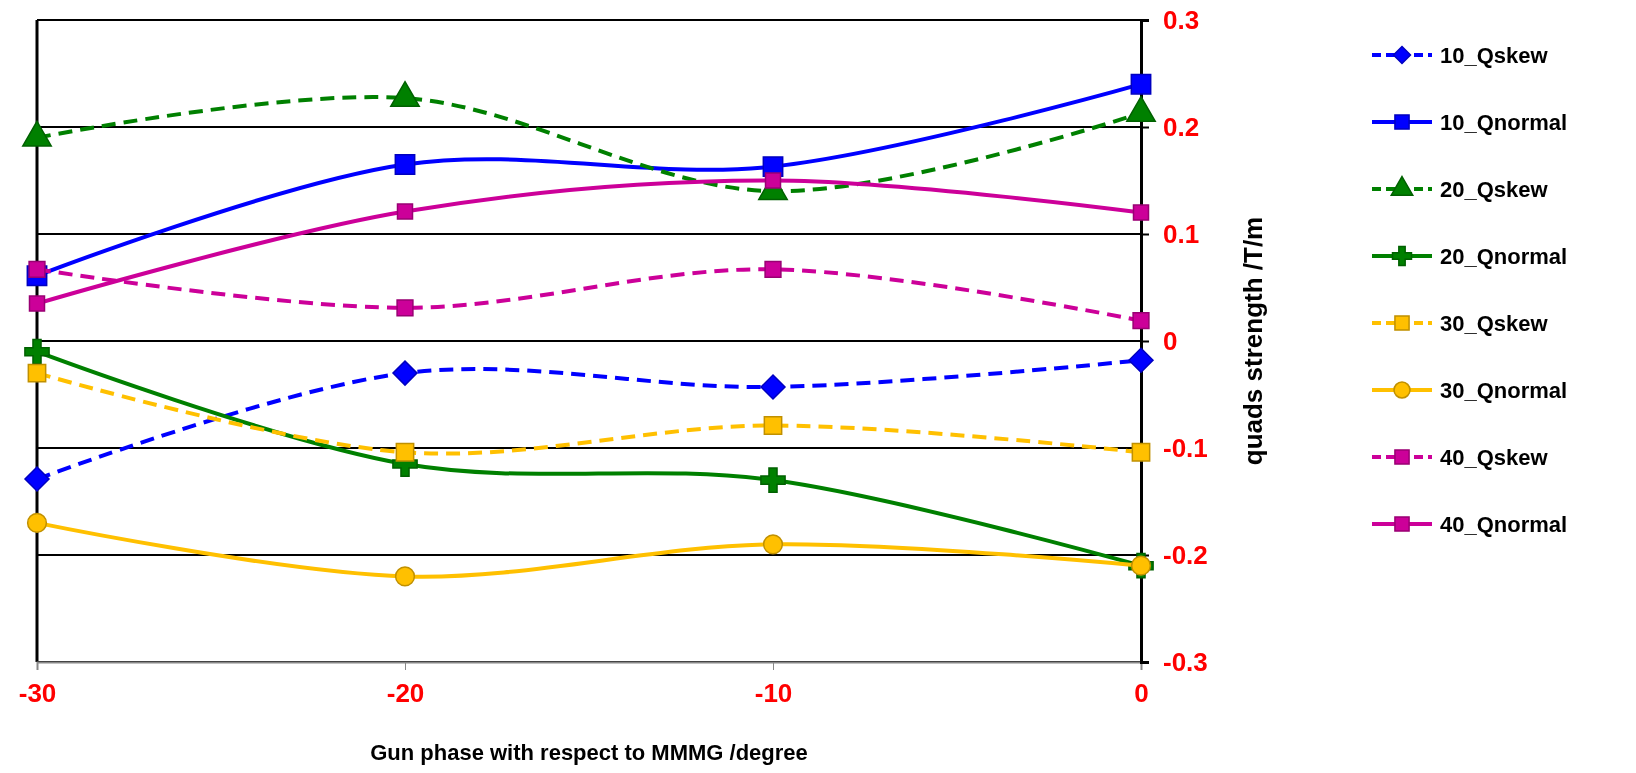  What do you see at coordinates (589, 752) in the screenshot?
I see `x-axis-title: Gun phase with respect to MMMG /degree` at bounding box center [589, 752].